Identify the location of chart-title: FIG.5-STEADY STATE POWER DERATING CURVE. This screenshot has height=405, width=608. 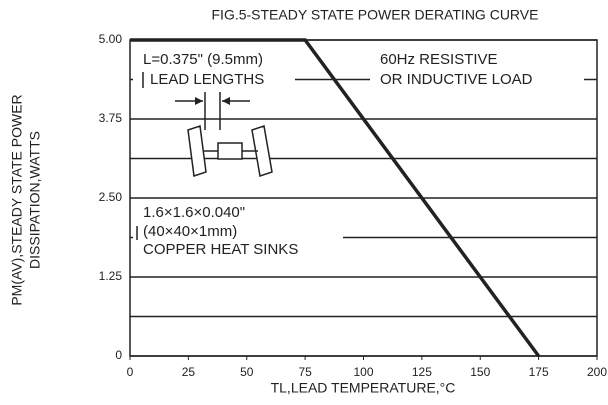
(375, 15).